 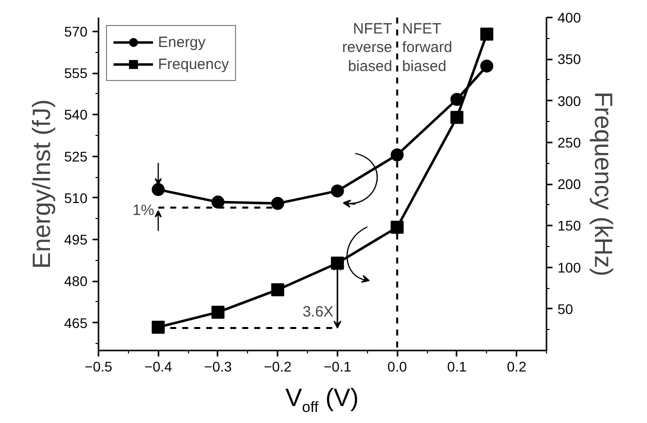 What do you see at coordinates (397, 366) in the screenshot?
I see `x-tick-label: 0.0` at bounding box center [397, 366].